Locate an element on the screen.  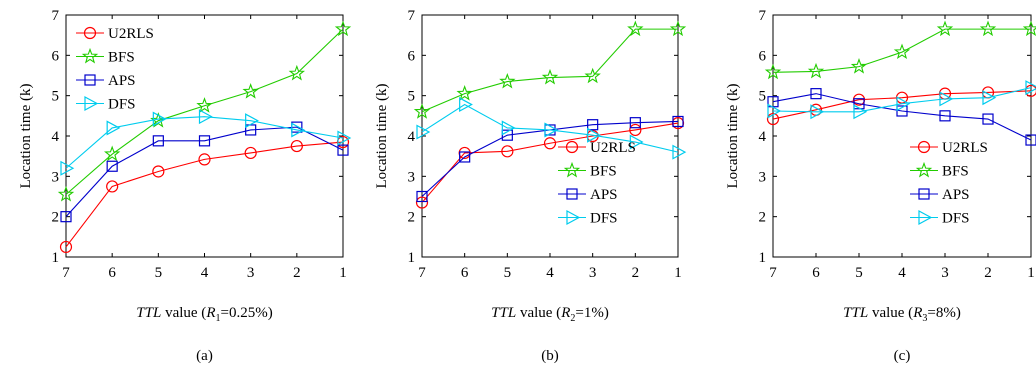
x-tick-label: 4 is located at coordinates (550, 273).